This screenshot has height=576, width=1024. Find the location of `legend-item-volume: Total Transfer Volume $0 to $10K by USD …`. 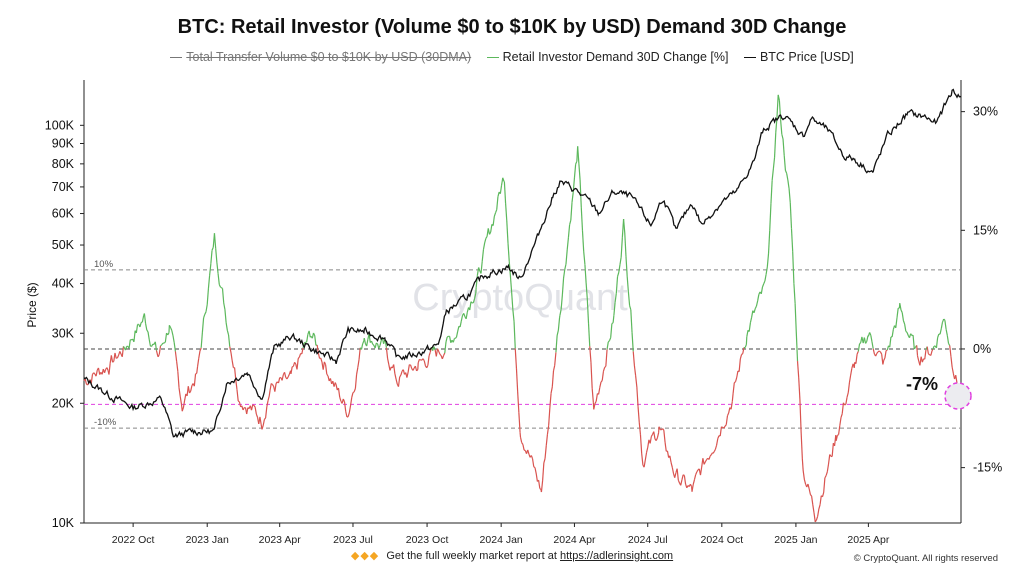

legend-item-volume: Total Transfer Volume $0 to $10K by USD … is located at coordinates (320, 57).